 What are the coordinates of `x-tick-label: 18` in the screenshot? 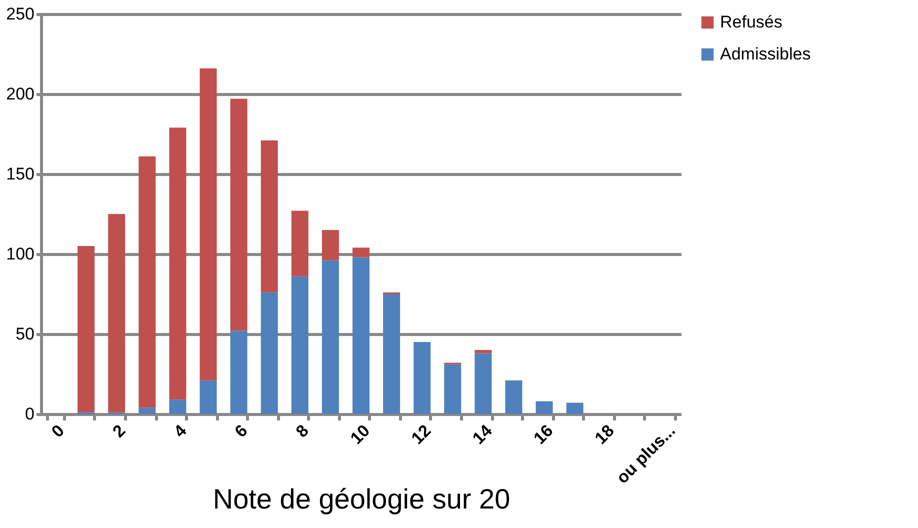 It's located at (604, 434).